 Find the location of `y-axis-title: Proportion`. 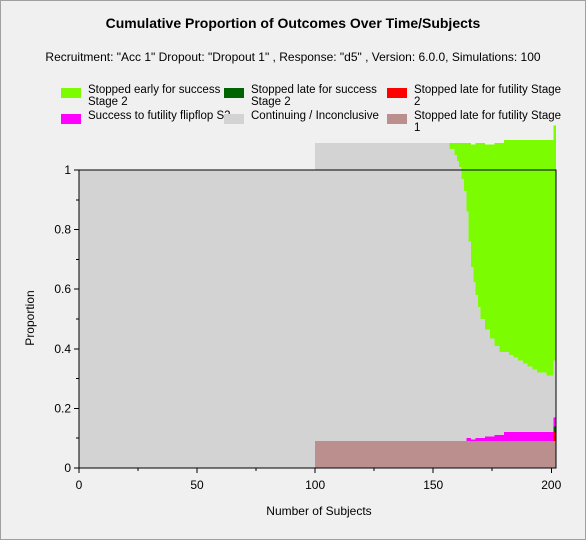

y-axis-title: Proportion is located at coordinates (30, 317).